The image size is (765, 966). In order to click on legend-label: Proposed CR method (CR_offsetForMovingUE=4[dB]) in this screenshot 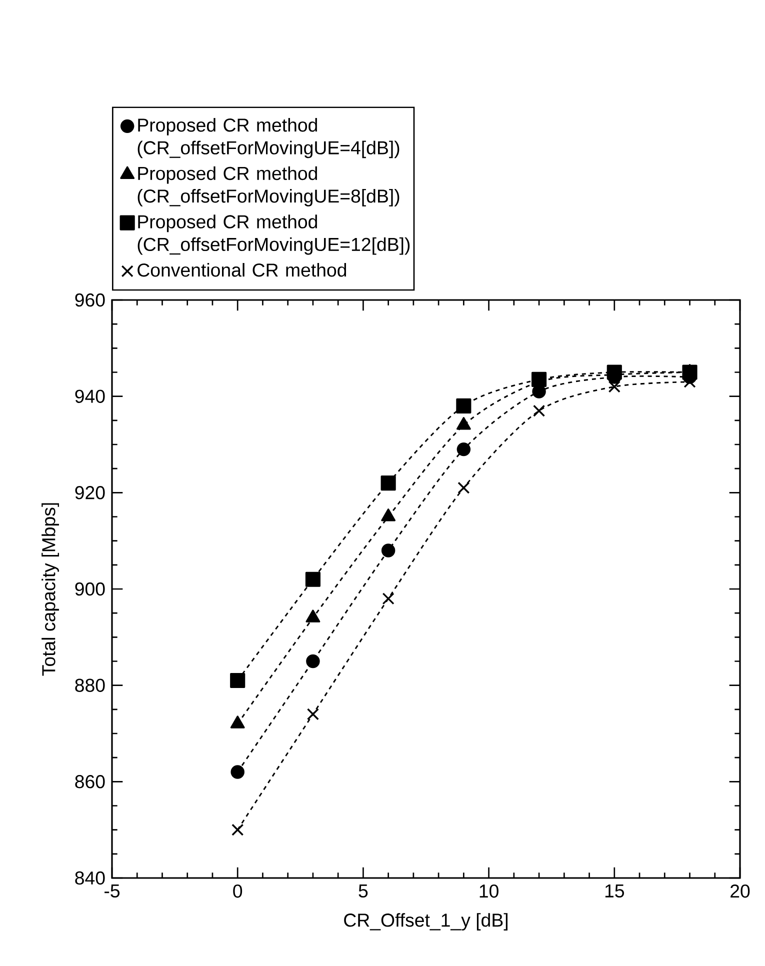, I will do `click(269, 138)`.